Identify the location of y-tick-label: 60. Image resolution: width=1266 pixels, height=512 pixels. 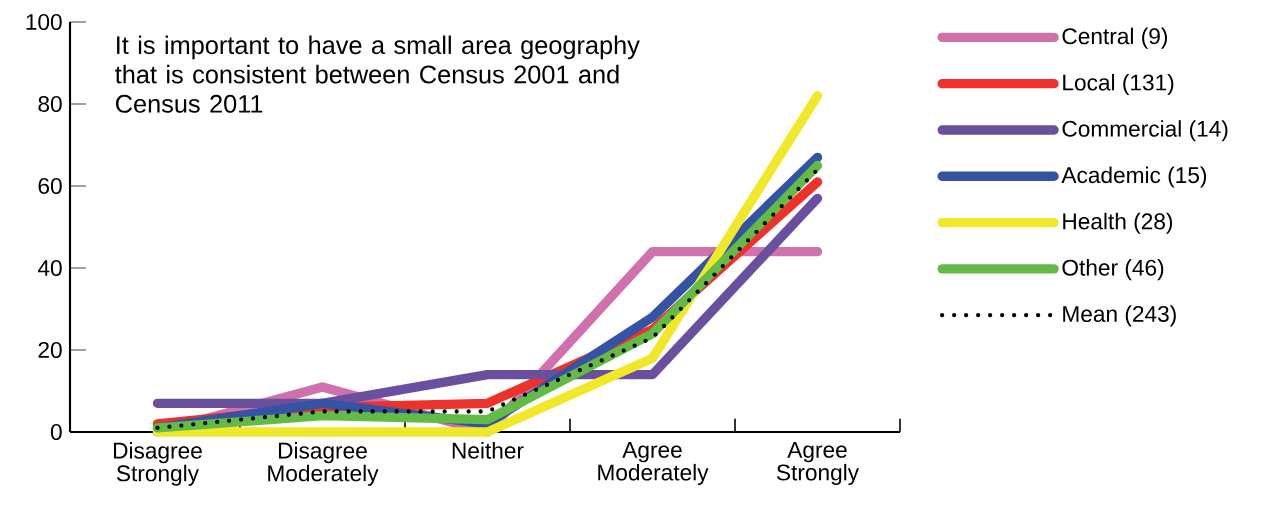
(50, 186).